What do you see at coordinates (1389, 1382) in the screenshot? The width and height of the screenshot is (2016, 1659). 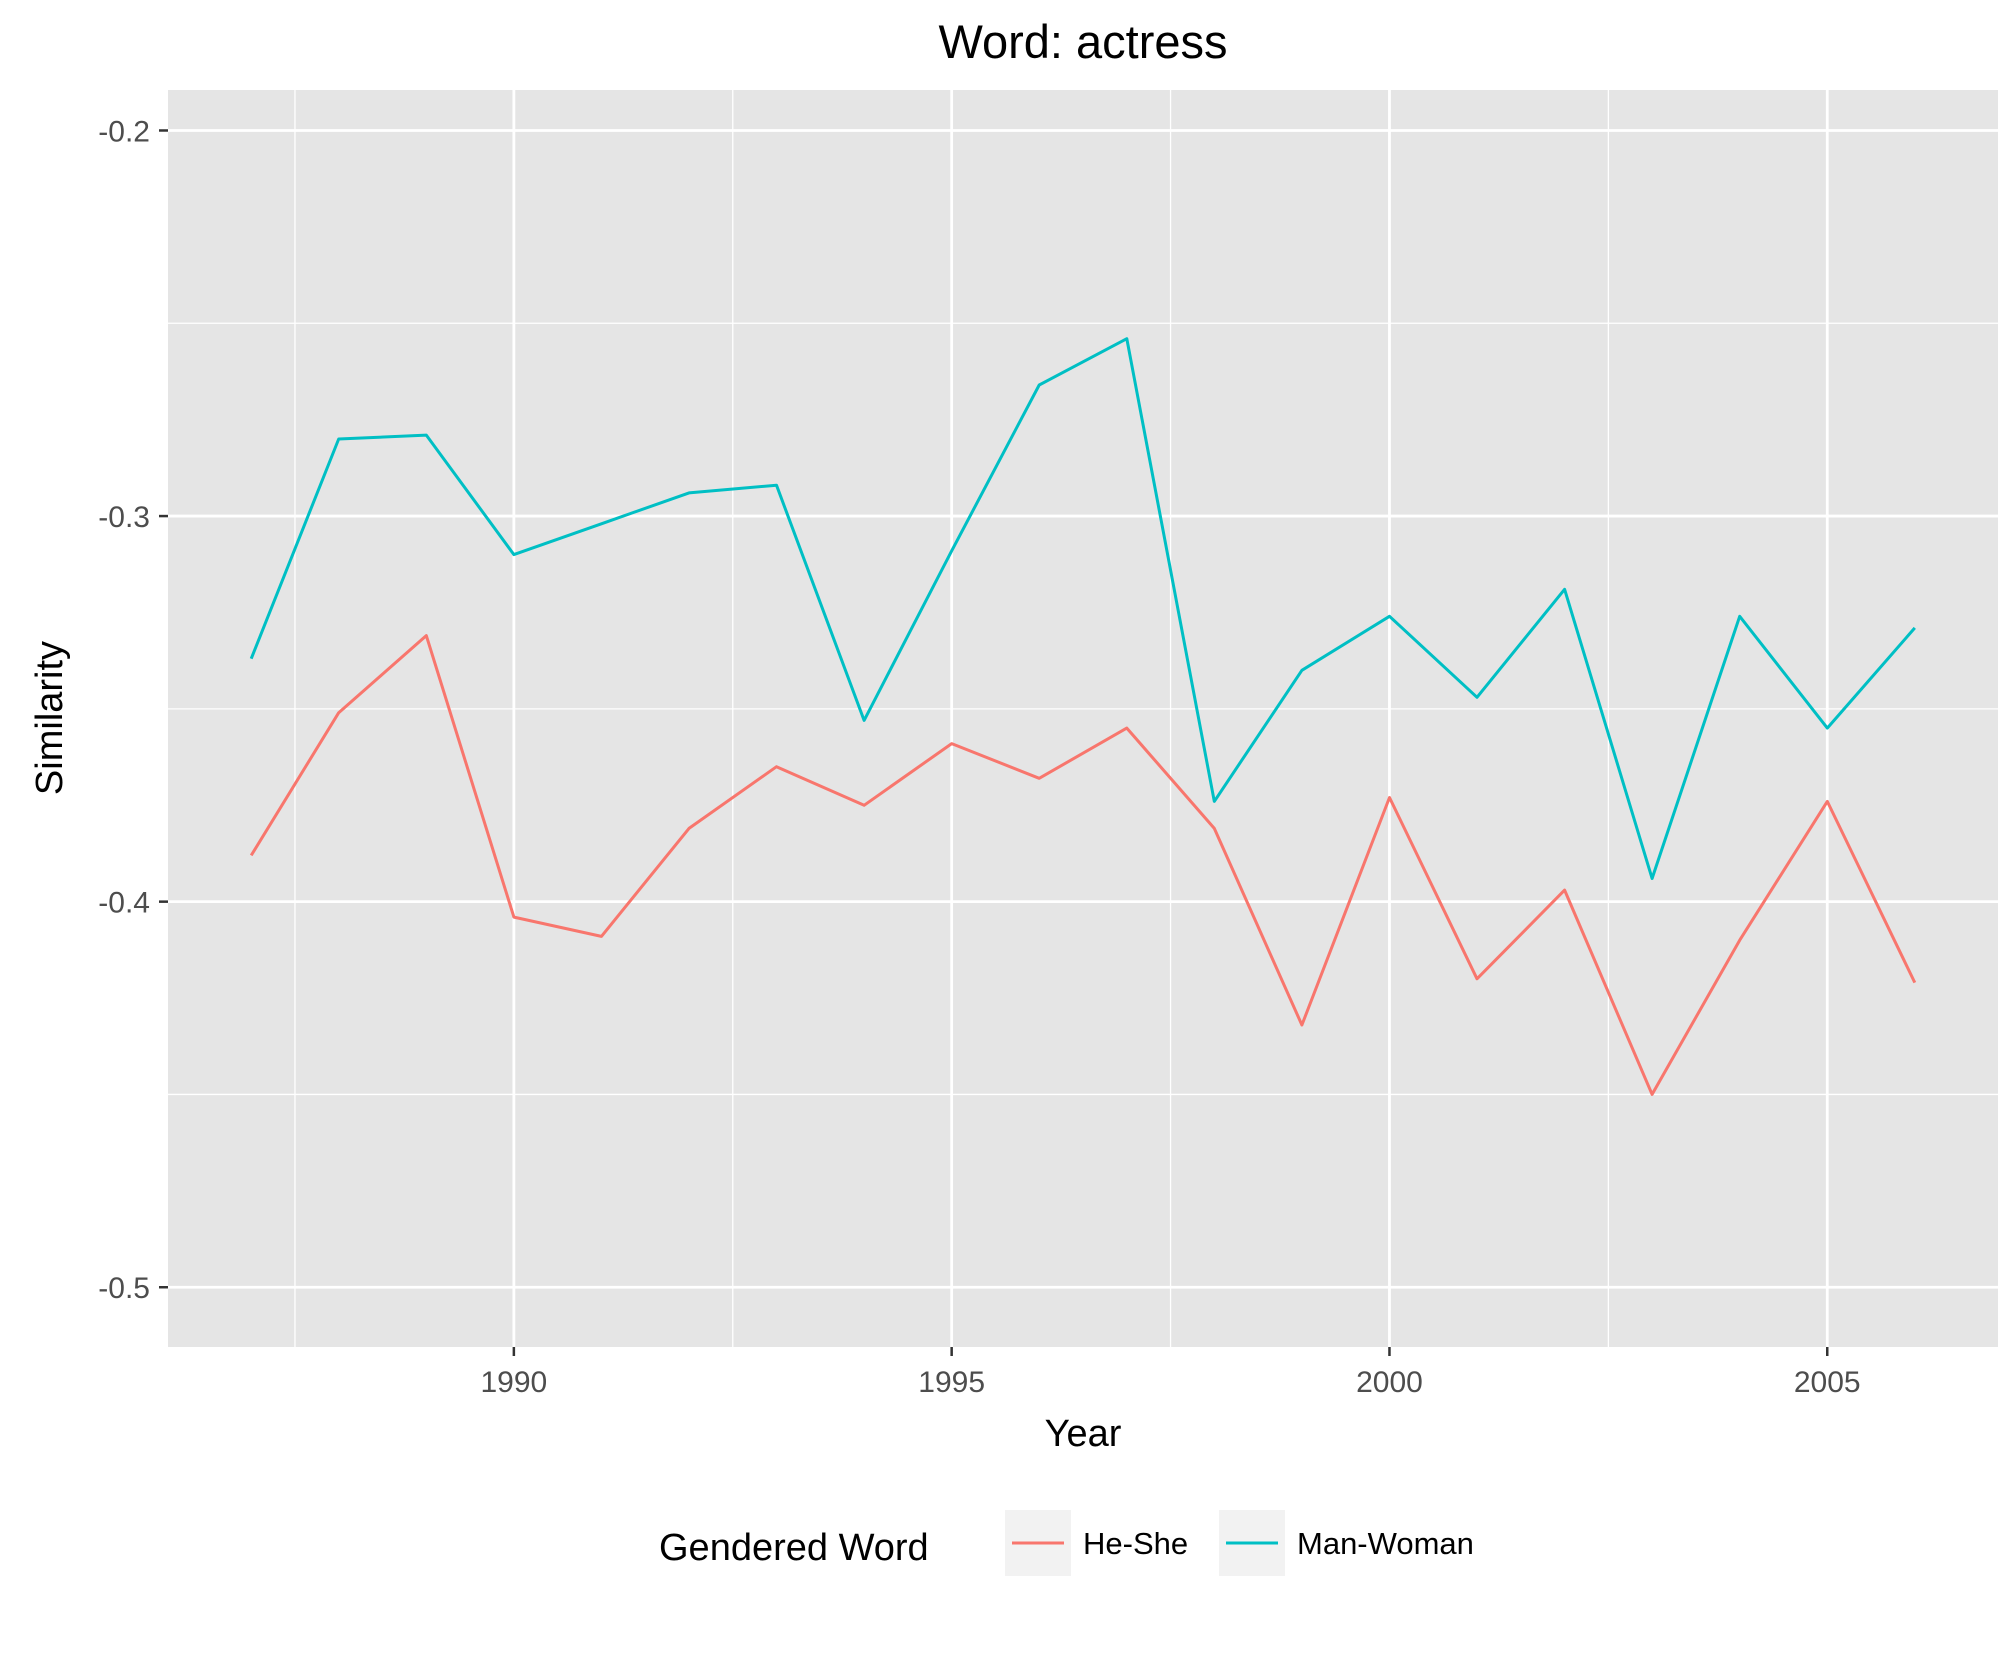 I see `x-tick-label: 2000` at bounding box center [1389, 1382].